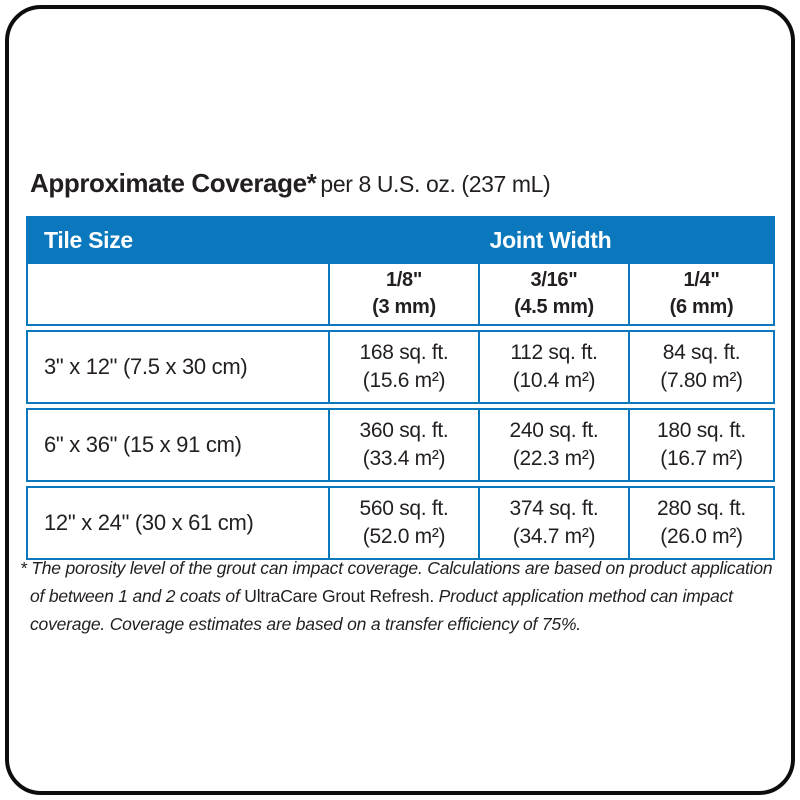 The width and height of the screenshot is (800, 800). What do you see at coordinates (554, 380) in the screenshot?
I see `coverage-m2: (10.4 m²)` at bounding box center [554, 380].